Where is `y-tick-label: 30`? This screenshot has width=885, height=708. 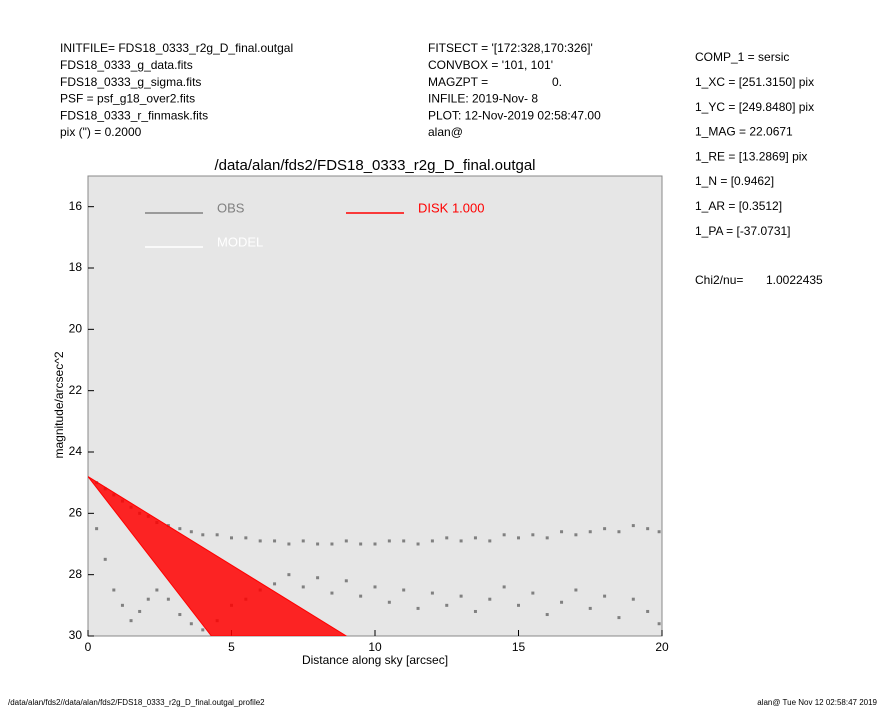
y-tick-label: 30 is located at coordinates (76, 635).